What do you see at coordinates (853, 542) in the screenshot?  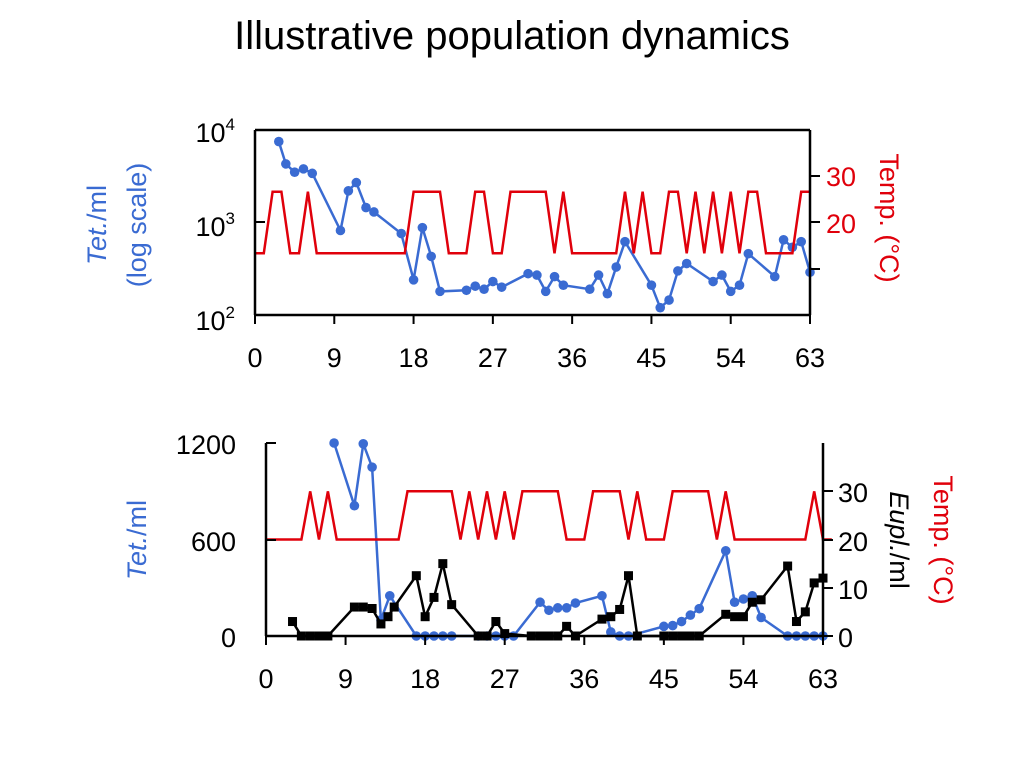 I see `bottom-right-tick-label: 20` at bounding box center [853, 542].